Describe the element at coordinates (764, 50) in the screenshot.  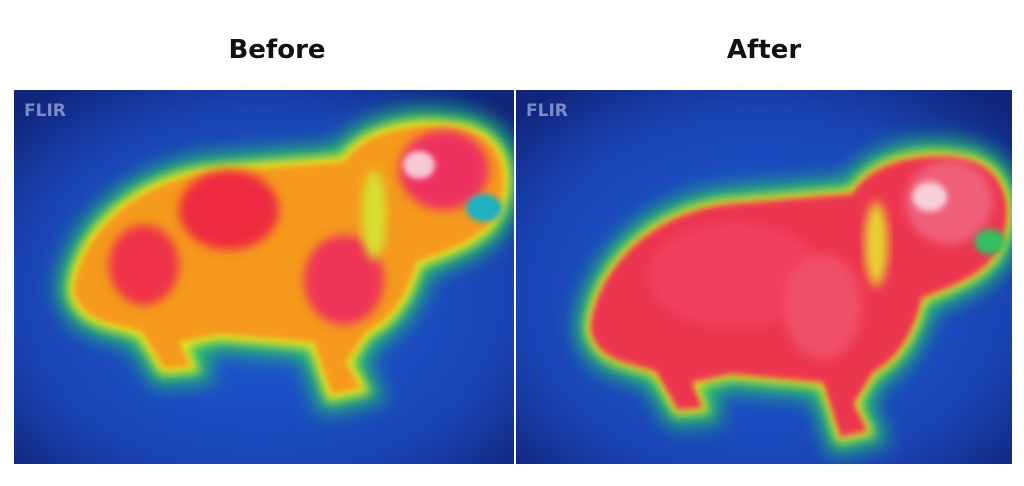
I see `panel-title: After` at that location.